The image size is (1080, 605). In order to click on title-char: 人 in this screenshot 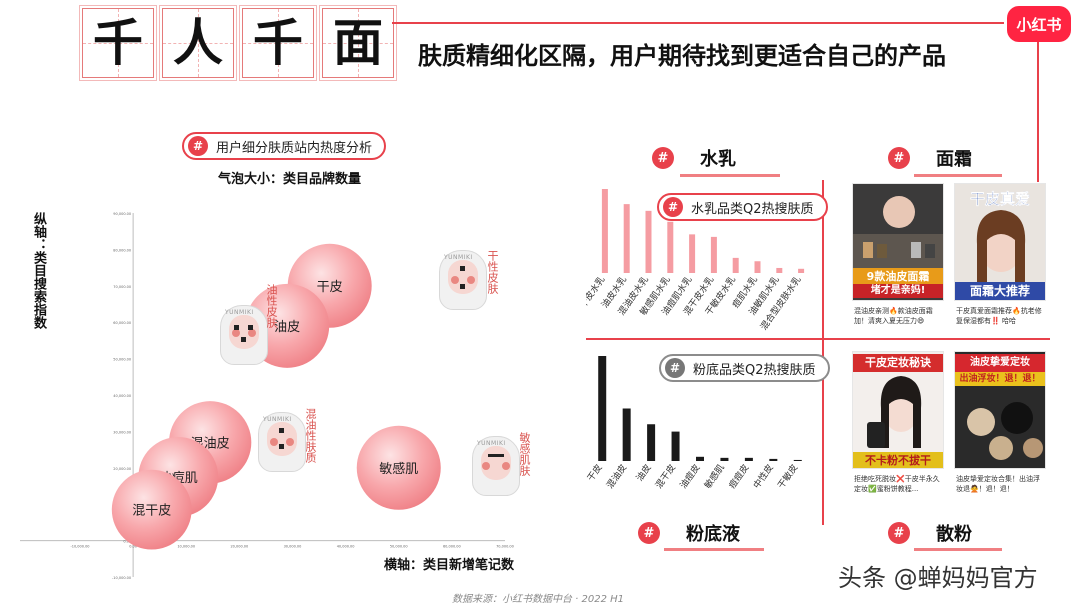, I will do `click(198, 43)`.